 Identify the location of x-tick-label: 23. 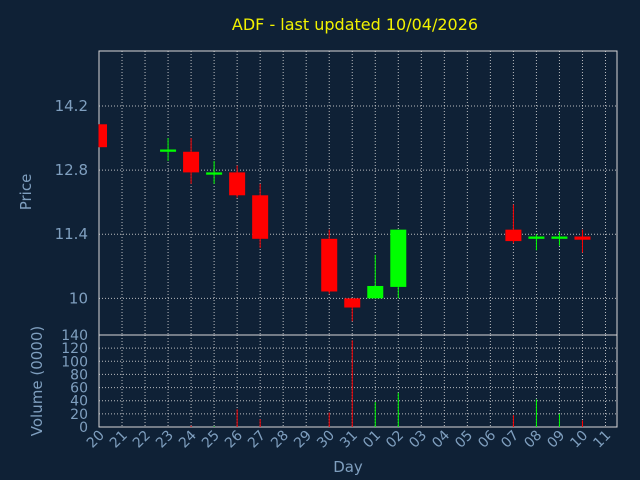
(165, 440).